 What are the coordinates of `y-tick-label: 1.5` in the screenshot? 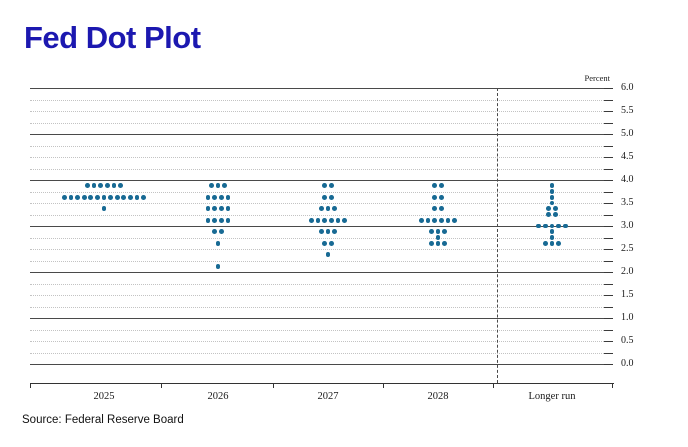 It's located at (627, 294).